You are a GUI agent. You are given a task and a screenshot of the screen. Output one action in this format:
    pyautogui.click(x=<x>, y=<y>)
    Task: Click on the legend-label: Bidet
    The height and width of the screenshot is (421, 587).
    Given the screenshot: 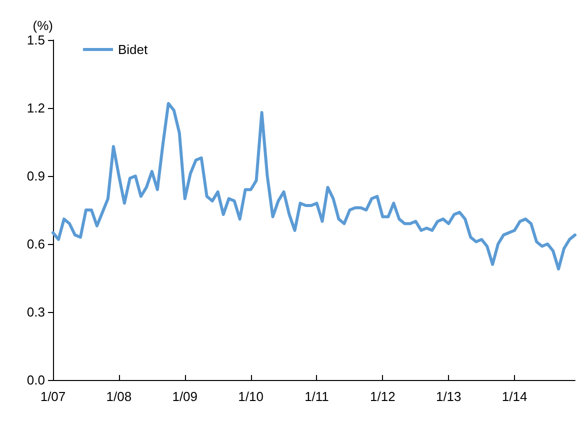 What is the action you would take?
    pyautogui.click(x=133, y=49)
    